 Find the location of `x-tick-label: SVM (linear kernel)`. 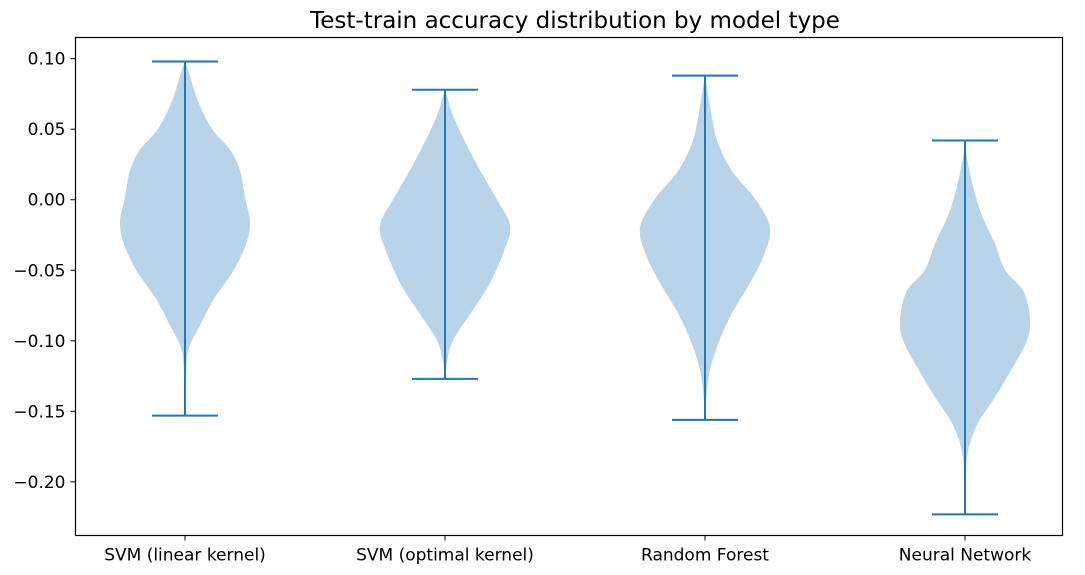

x-tick-label: SVM (linear kernel) is located at coordinates (185, 556).